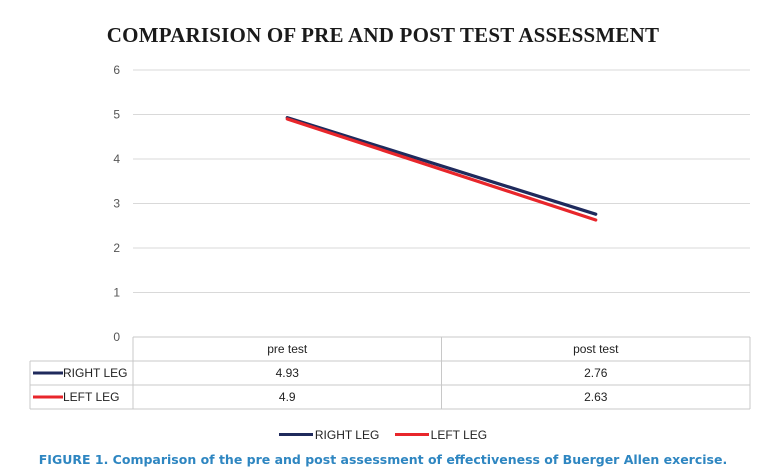 Image resolution: width=766 pixels, height=472 pixels. What do you see at coordinates (347, 434) in the screenshot?
I see `legend-label-right-leg: RIGHT LEG` at bounding box center [347, 434].